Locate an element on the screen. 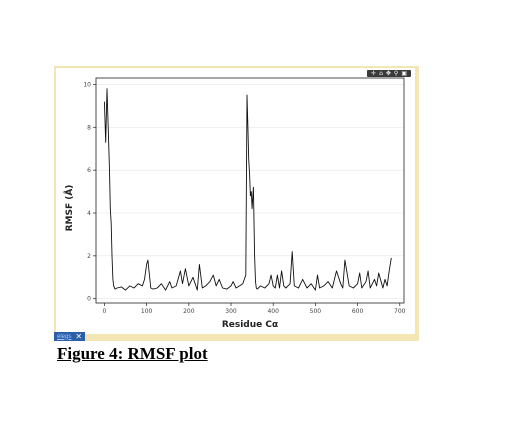 Image resolution: width=515 pixels, height=447 pixels. y-tick-label: 4 is located at coordinates (89, 213).